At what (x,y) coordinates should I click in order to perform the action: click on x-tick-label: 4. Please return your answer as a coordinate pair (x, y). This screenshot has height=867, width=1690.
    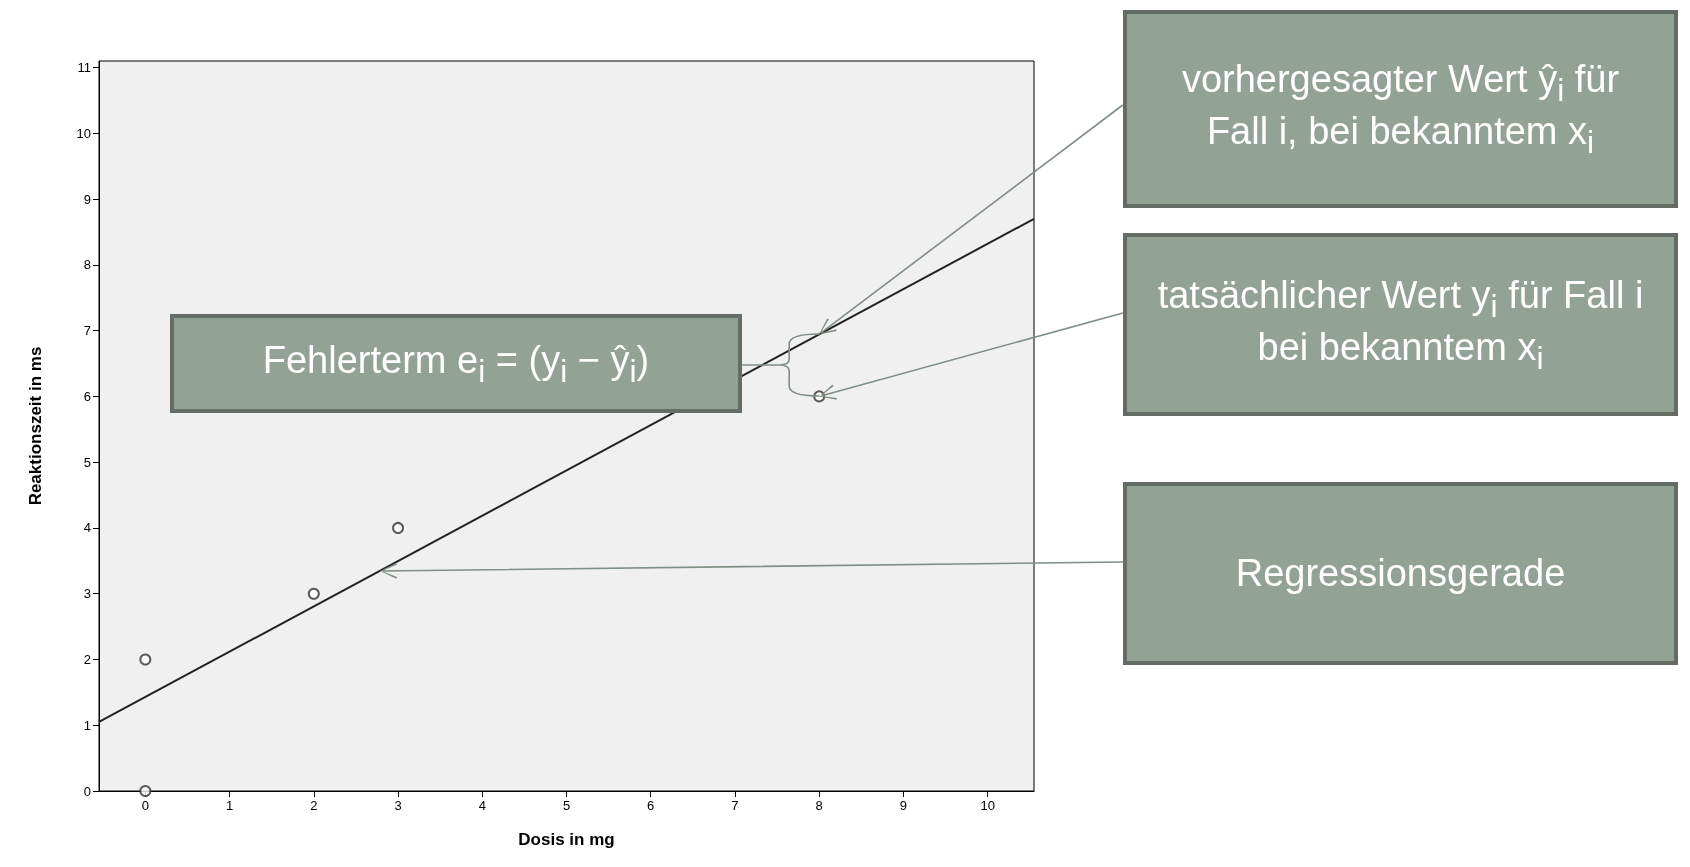
    Looking at the image, I should click on (482, 805).